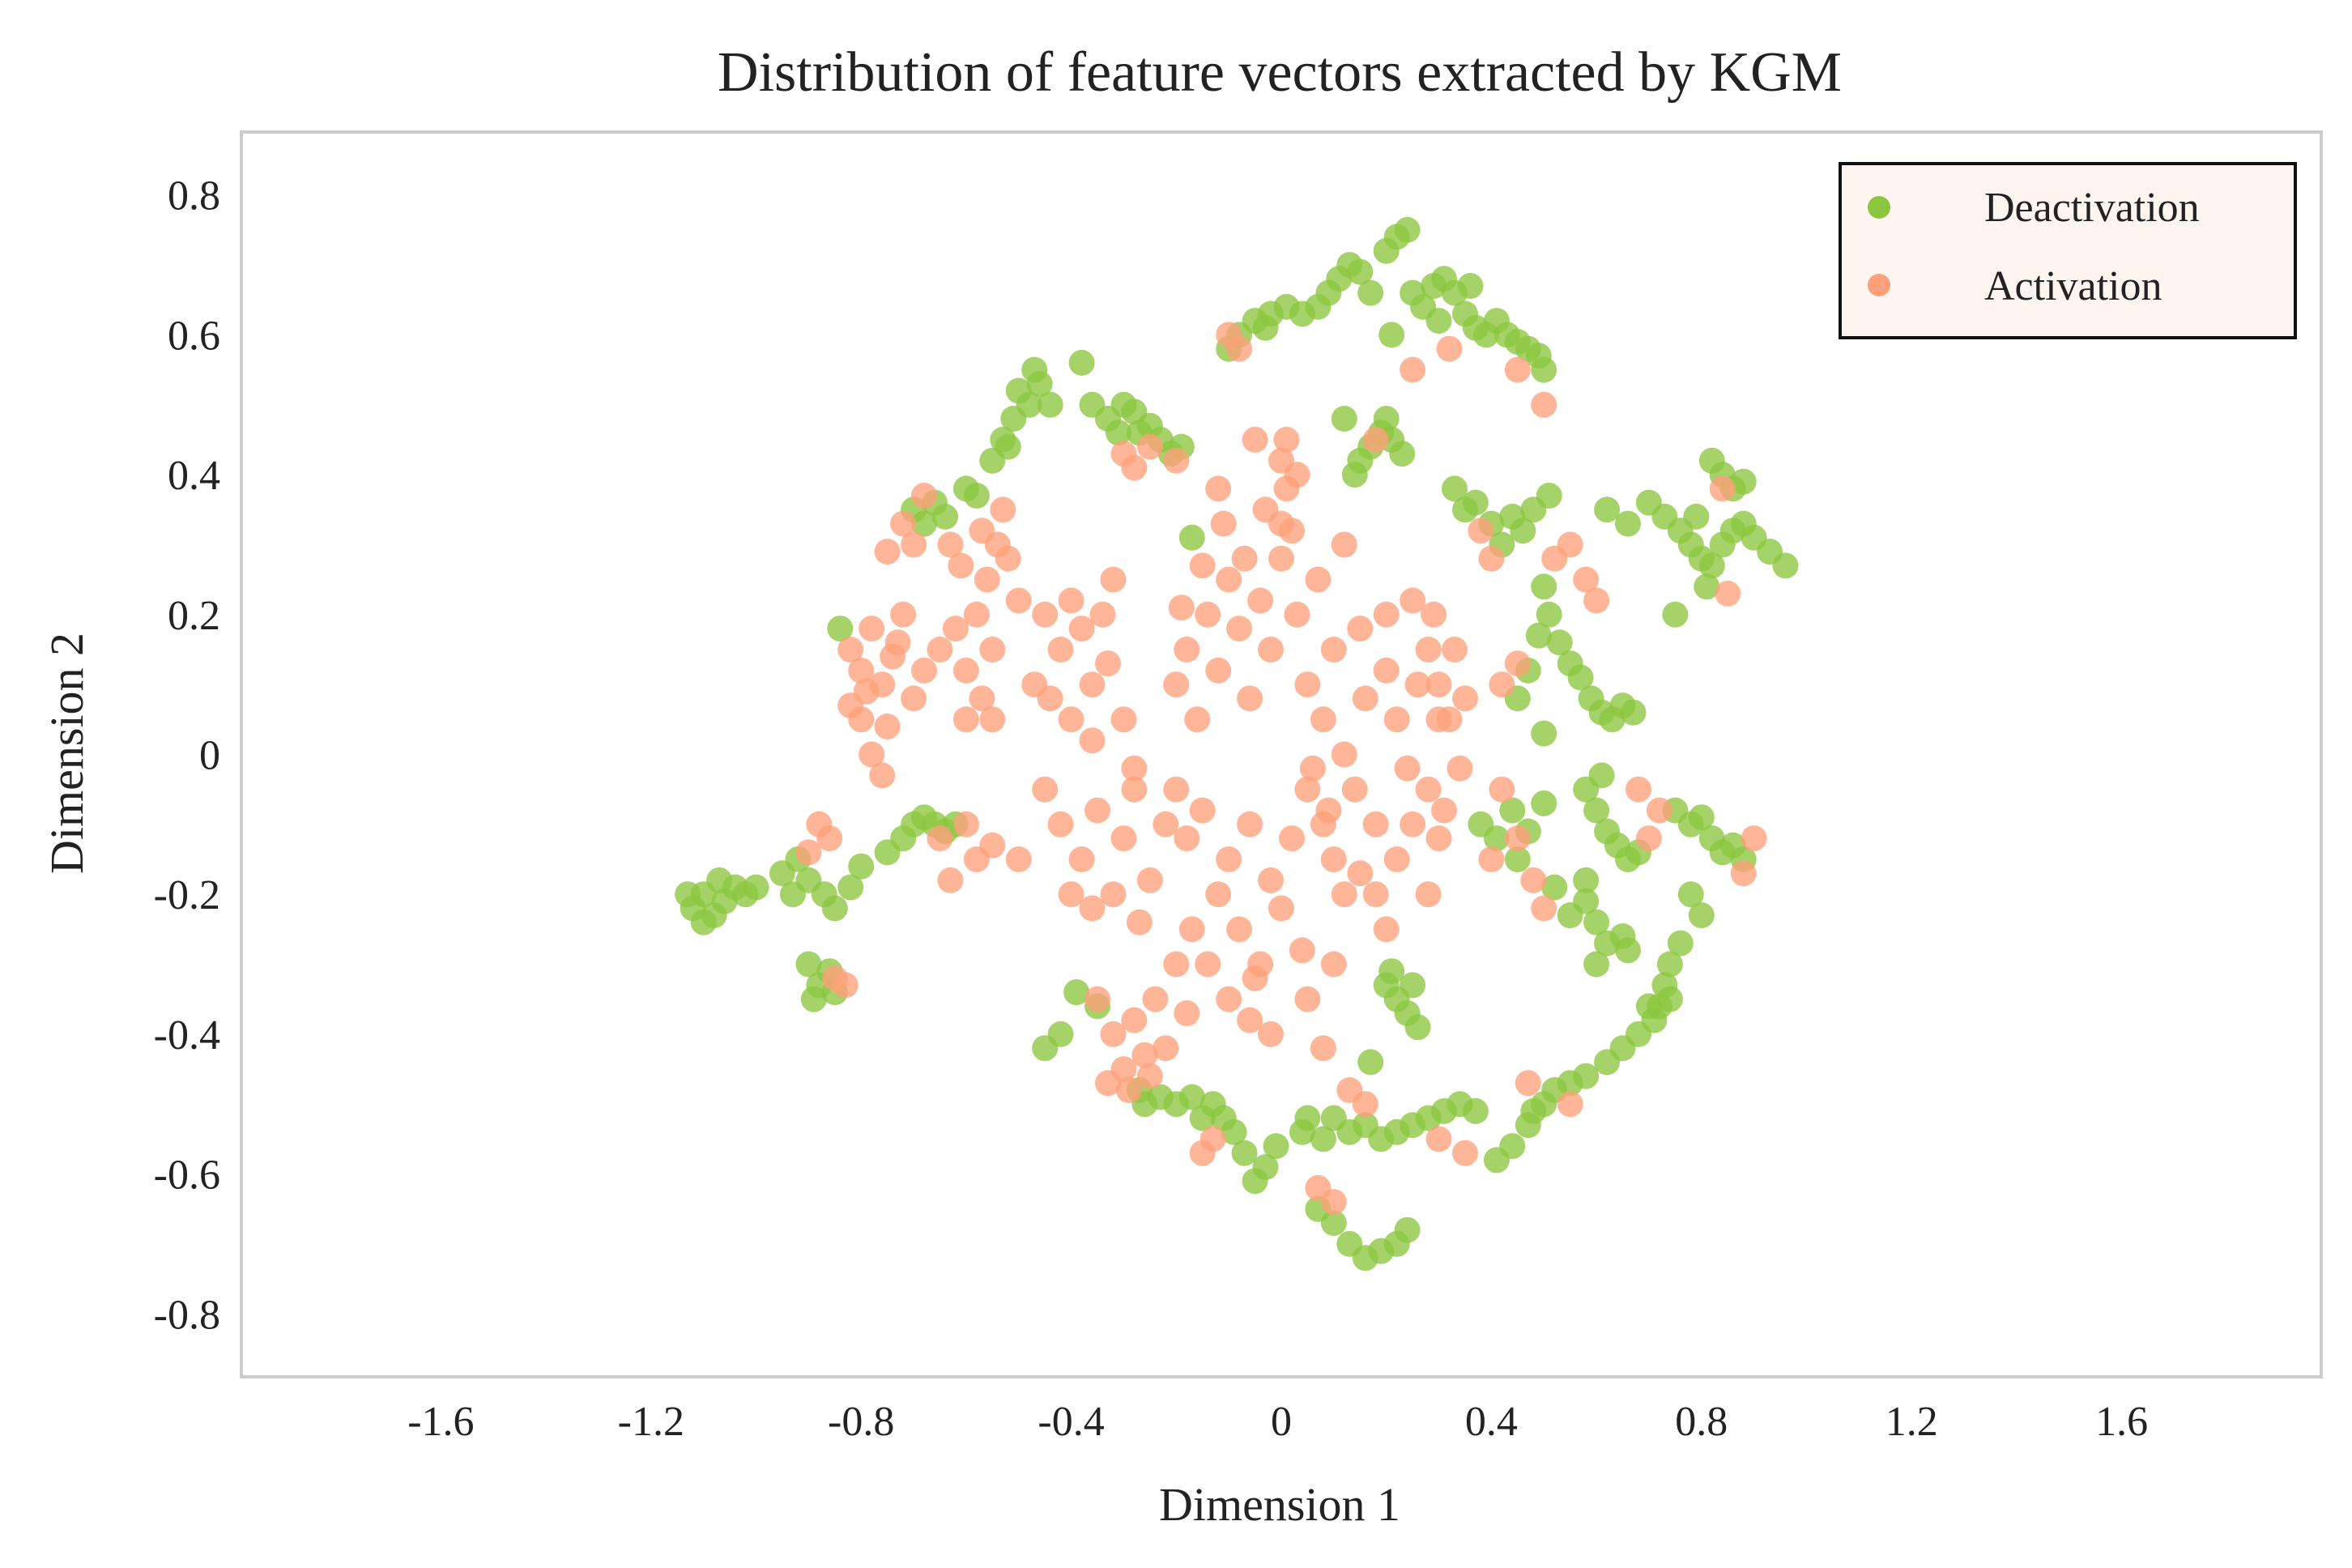 This screenshot has width=2352, height=1568. I want to click on x-tick-label: -0.8, so click(861, 1422).